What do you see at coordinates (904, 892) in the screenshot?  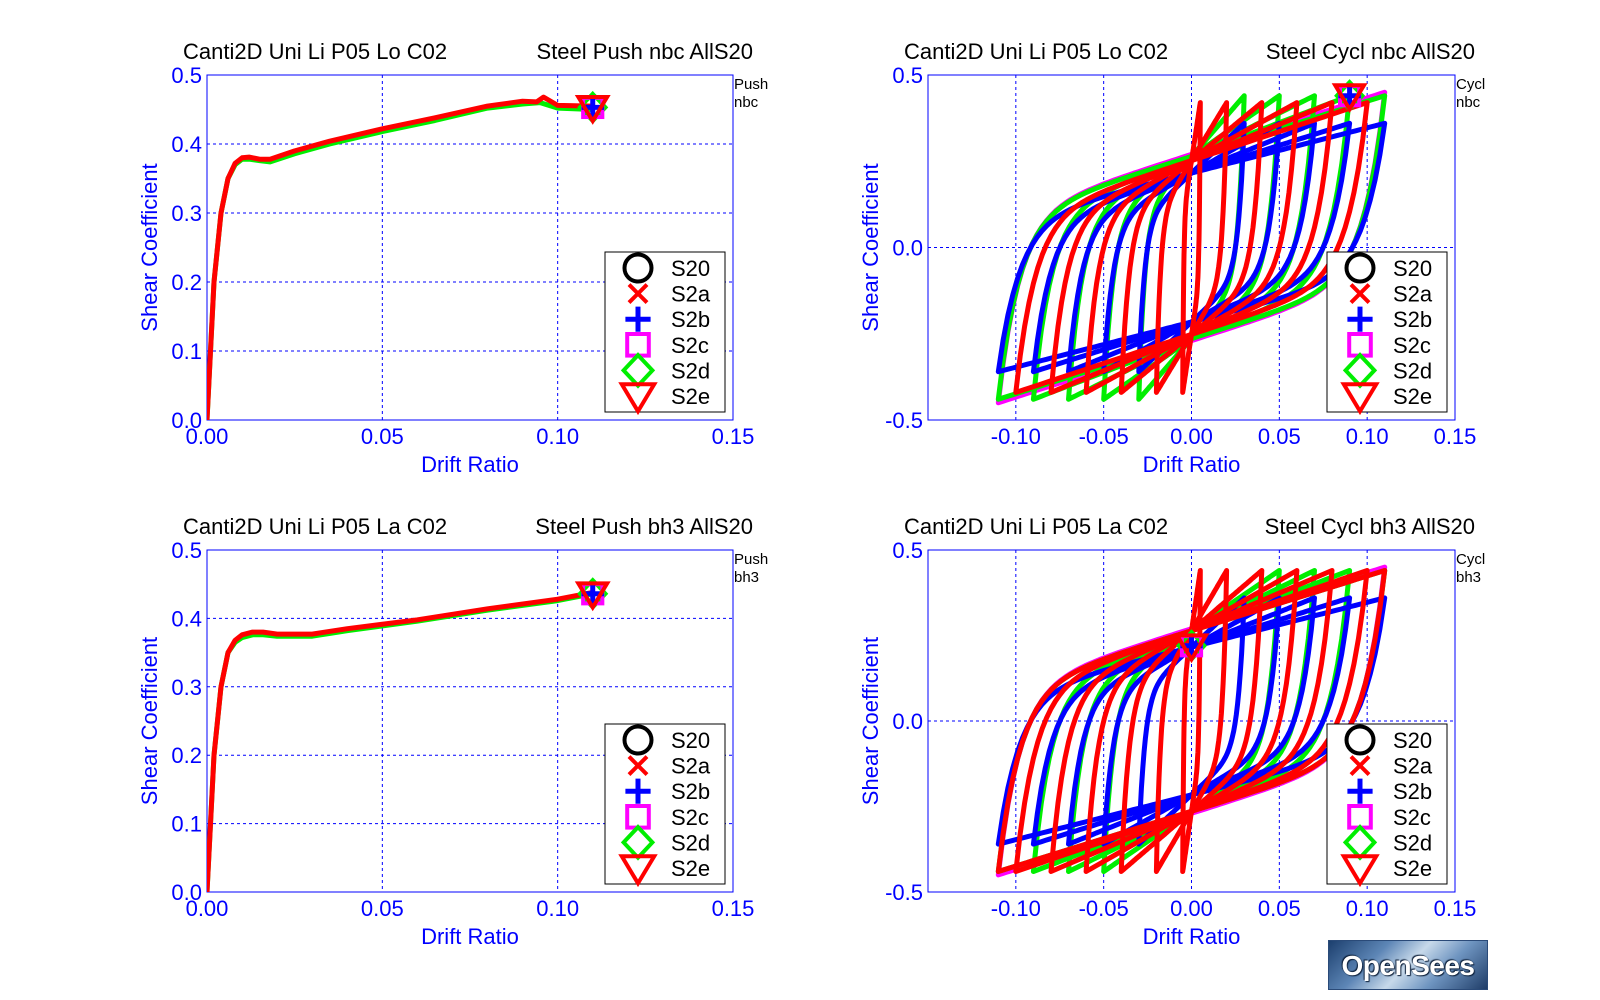 I see `y-tick-label: -0.5` at bounding box center [904, 892].